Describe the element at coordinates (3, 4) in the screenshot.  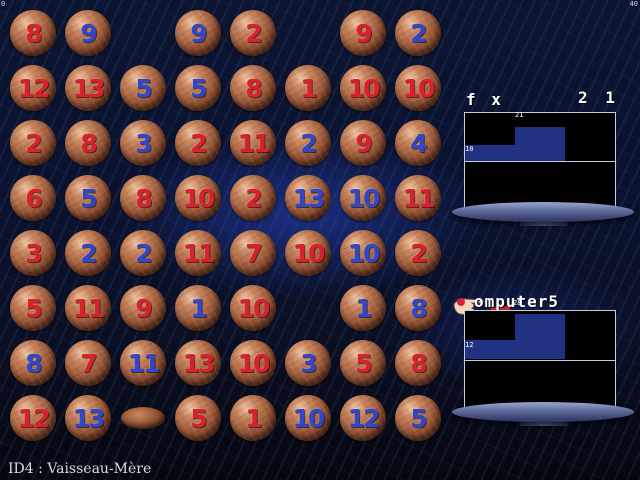
I see `corner-counter-left: 0` at that location.